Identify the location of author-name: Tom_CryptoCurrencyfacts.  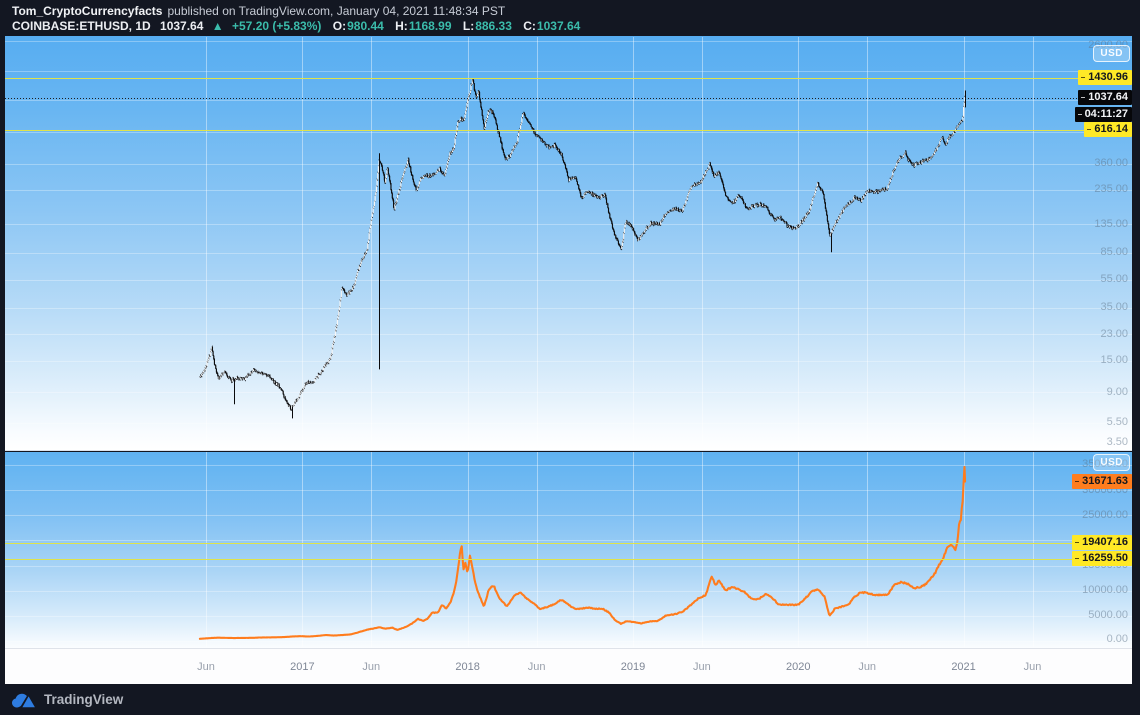
(87, 11).